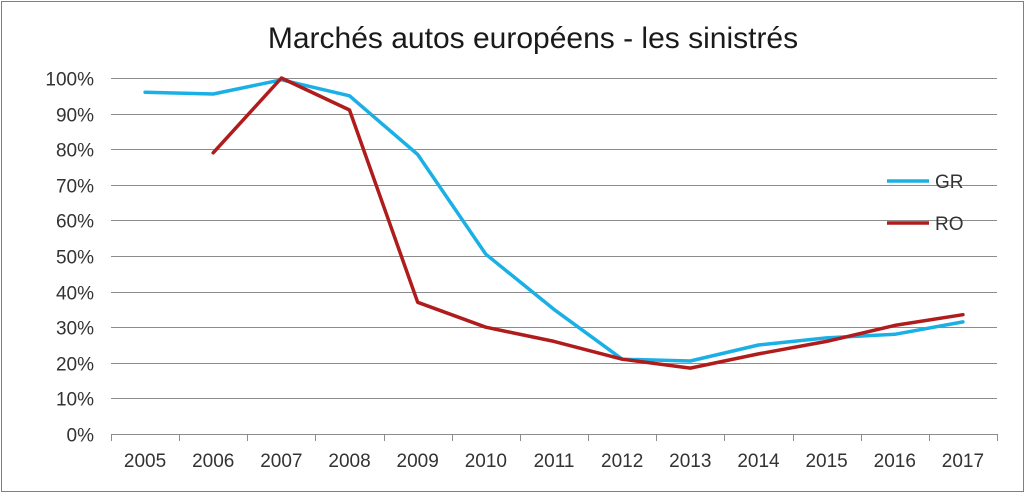 Image resolution: width=1027 pixels, height=495 pixels. What do you see at coordinates (75, 365) in the screenshot?
I see `y-tick-label: 20%` at bounding box center [75, 365].